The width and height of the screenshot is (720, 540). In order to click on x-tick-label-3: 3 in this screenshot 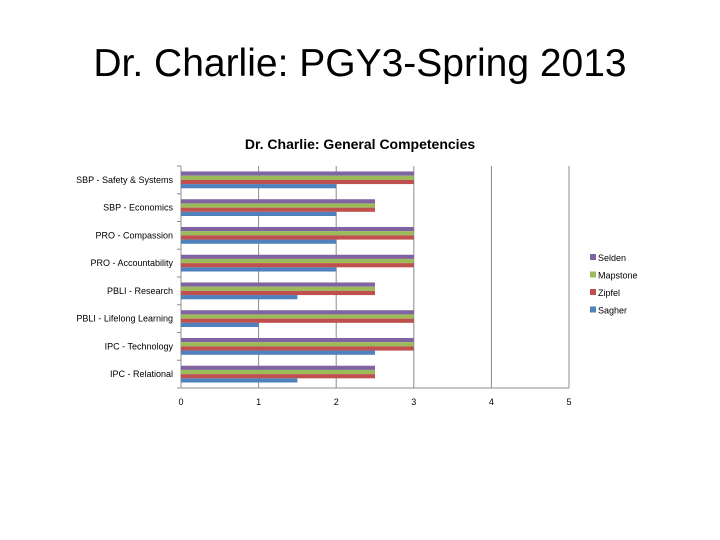, I will do `click(413, 402)`.